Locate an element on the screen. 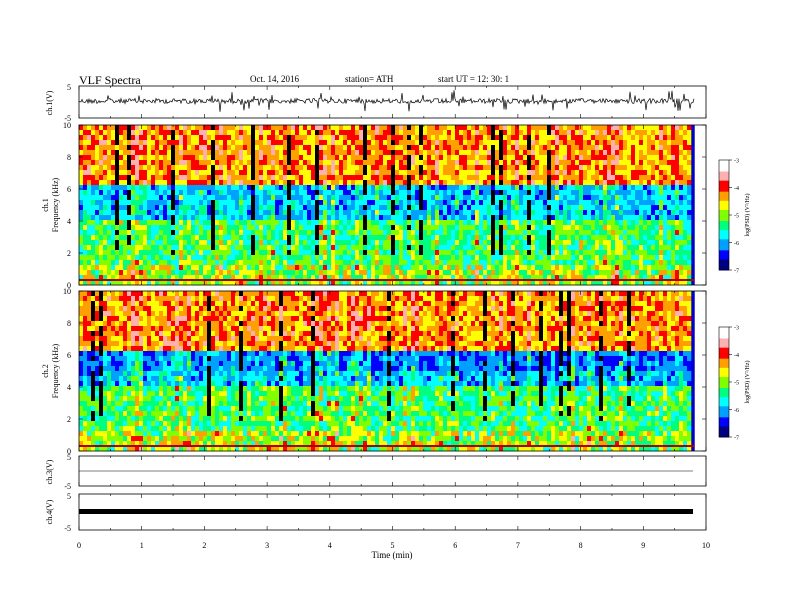 The image size is (792, 612). x-tick-label: 3 is located at coordinates (267, 545).